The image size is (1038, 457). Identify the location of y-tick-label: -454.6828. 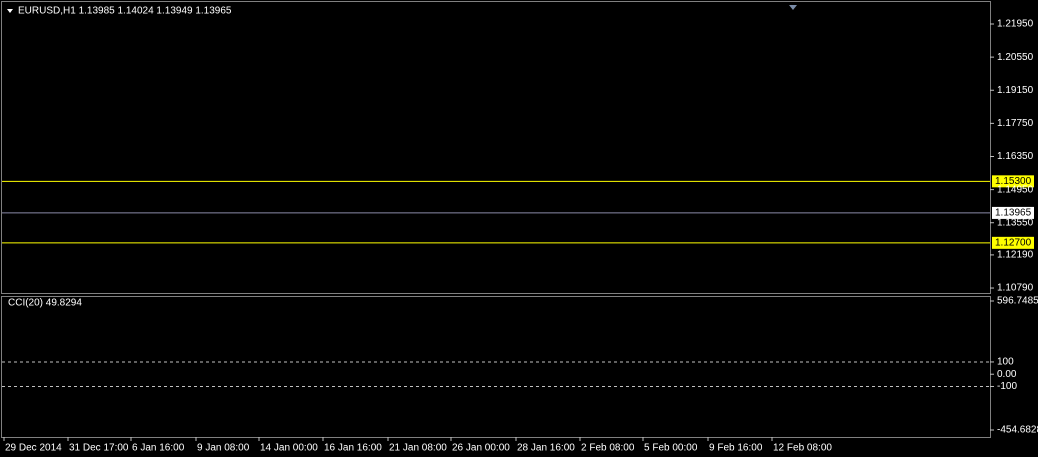
(1017, 430).